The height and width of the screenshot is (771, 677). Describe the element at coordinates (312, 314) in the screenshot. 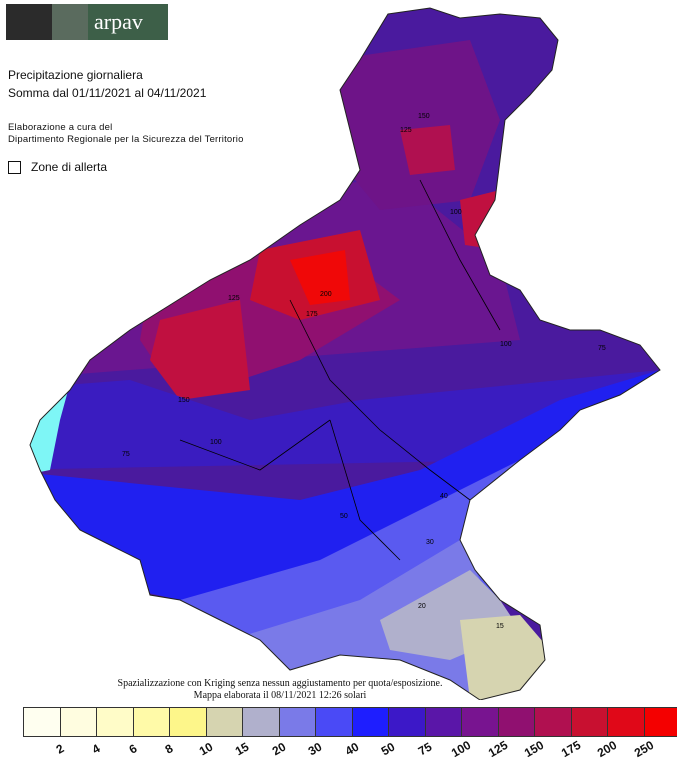

I see `contour-label: 175` at that location.